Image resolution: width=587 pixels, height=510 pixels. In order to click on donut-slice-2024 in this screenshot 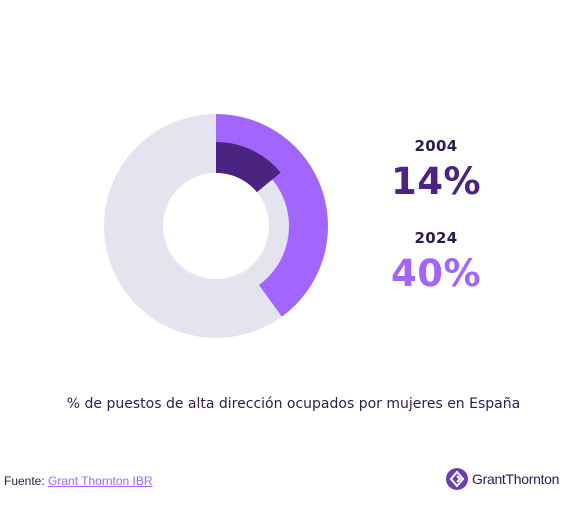, I will do `click(272, 215)`.